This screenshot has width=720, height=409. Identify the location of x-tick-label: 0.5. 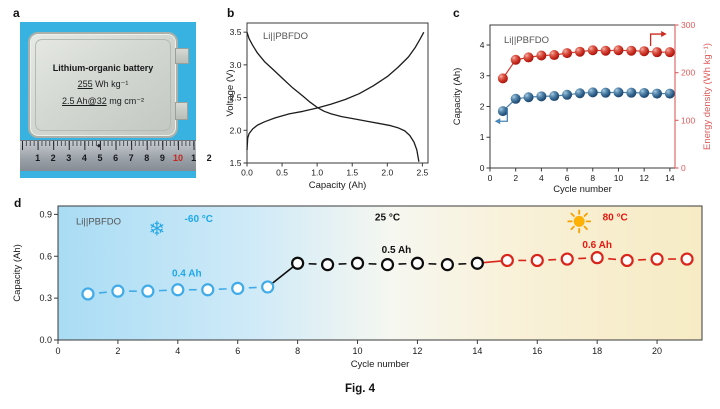
(282, 173).